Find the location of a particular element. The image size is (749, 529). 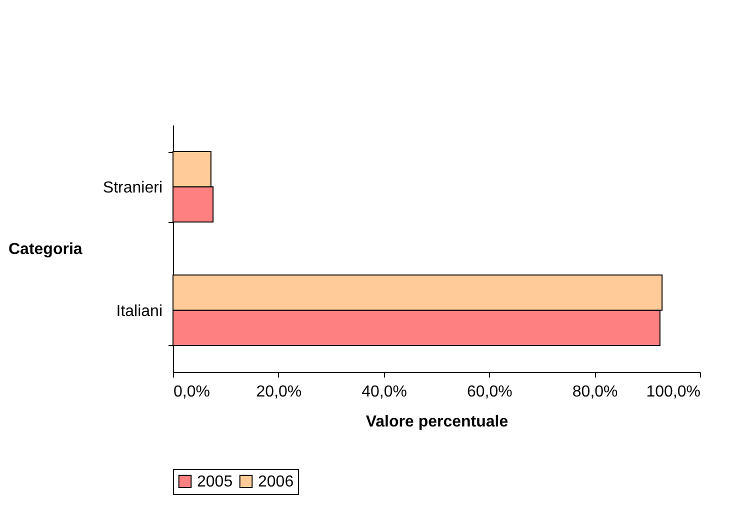

x-tick-label: 100,0% is located at coordinates (673, 392).